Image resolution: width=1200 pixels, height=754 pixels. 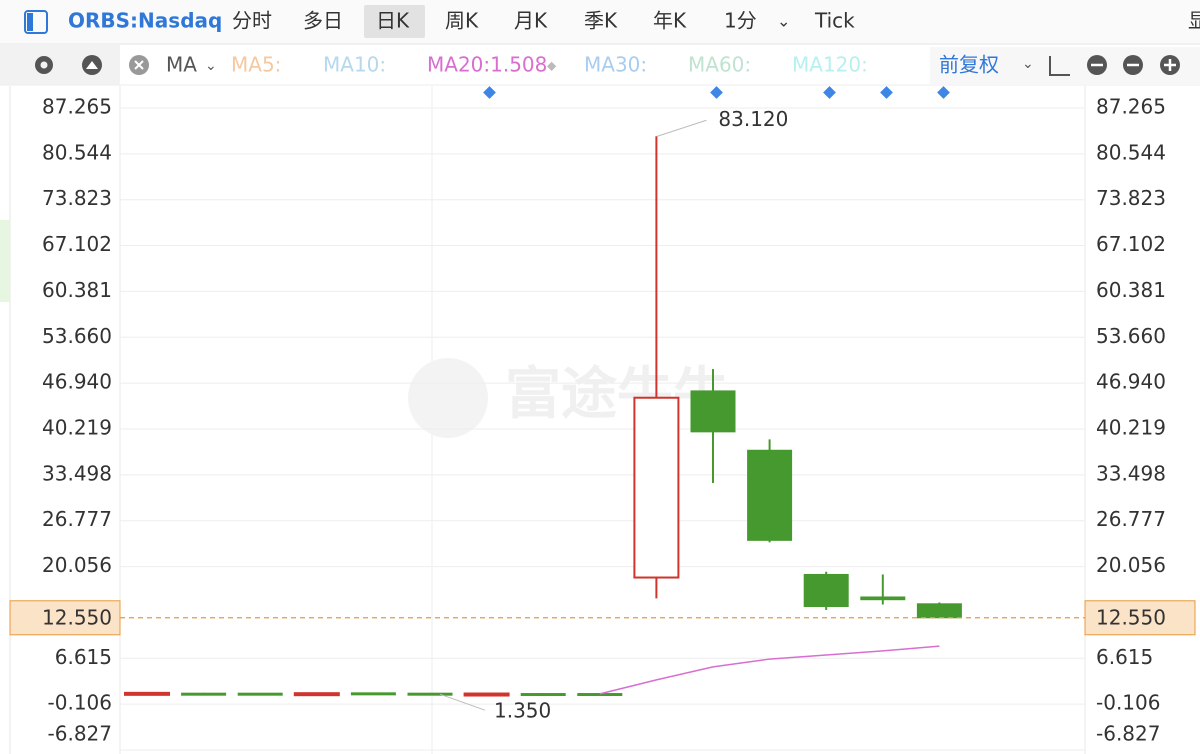 What do you see at coordinates (552, 66) in the screenshot?
I see `diamond: ◆` at bounding box center [552, 66].